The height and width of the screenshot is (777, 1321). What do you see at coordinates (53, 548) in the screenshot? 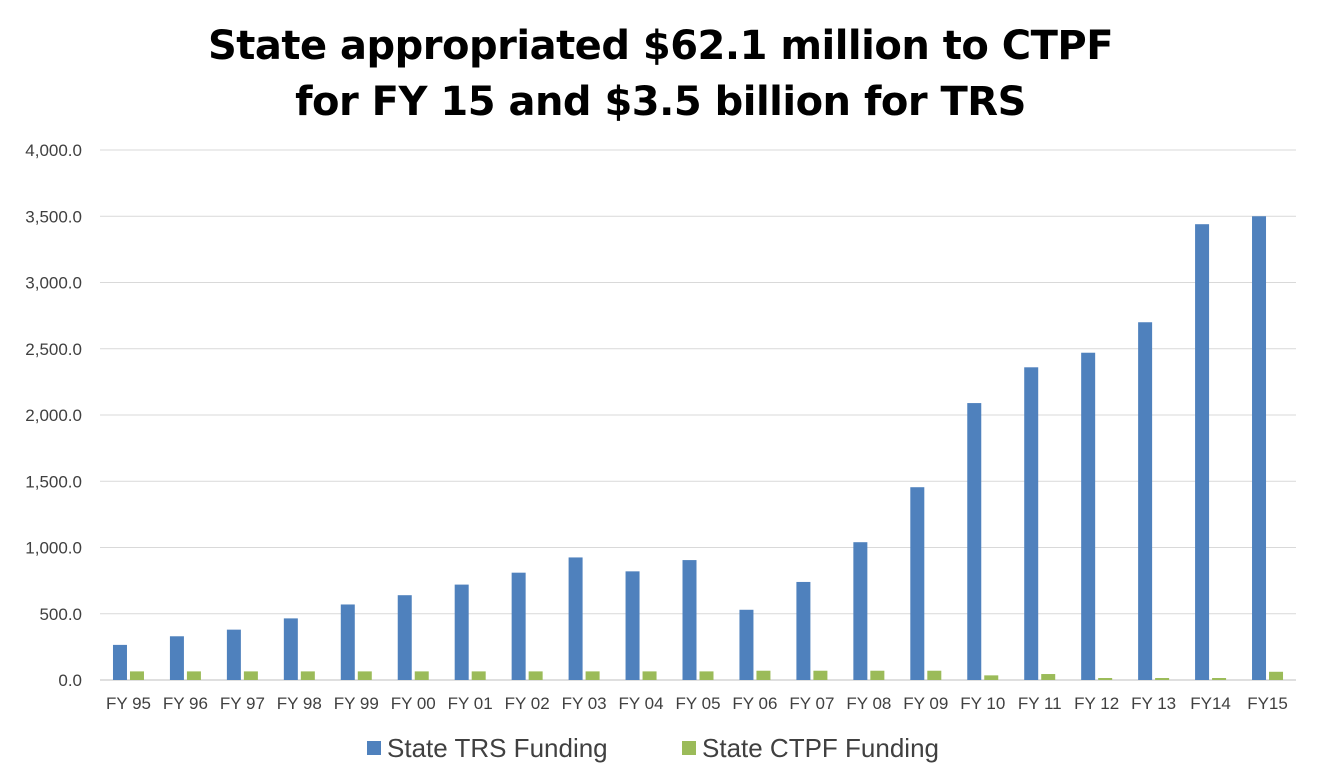
I see `y-tick-label: 1,000.0` at bounding box center [53, 548].